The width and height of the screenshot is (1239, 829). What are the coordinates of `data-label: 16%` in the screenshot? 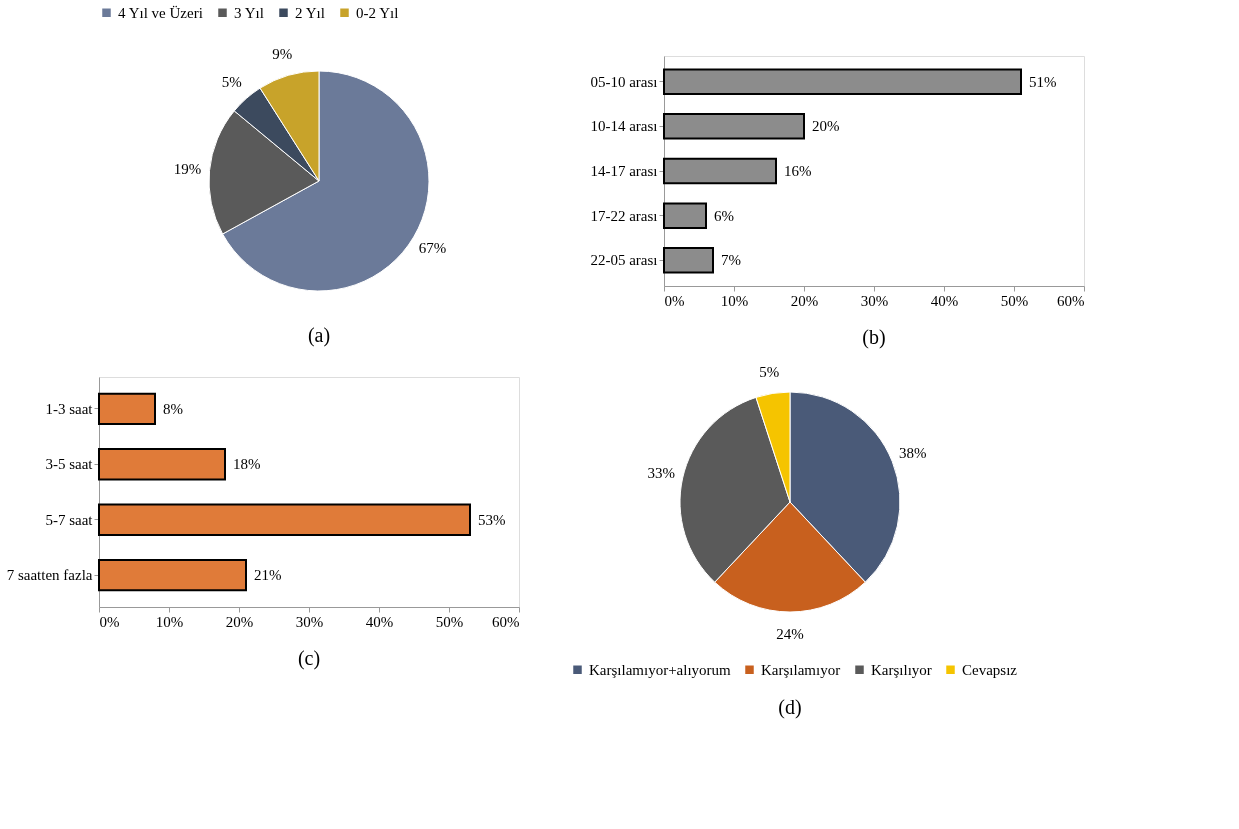 It's located at (798, 171).